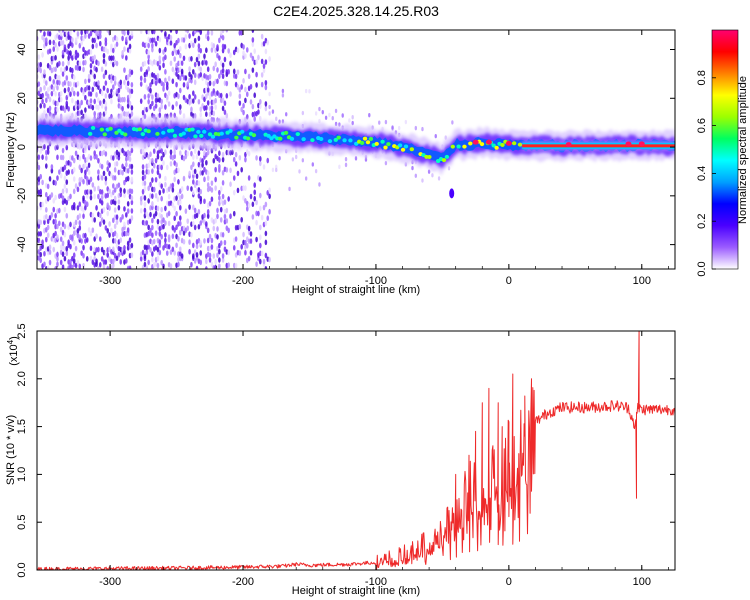 The width and height of the screenshot is (750, 600). I want to click on x-tick-label: 100, so click(642, 582).